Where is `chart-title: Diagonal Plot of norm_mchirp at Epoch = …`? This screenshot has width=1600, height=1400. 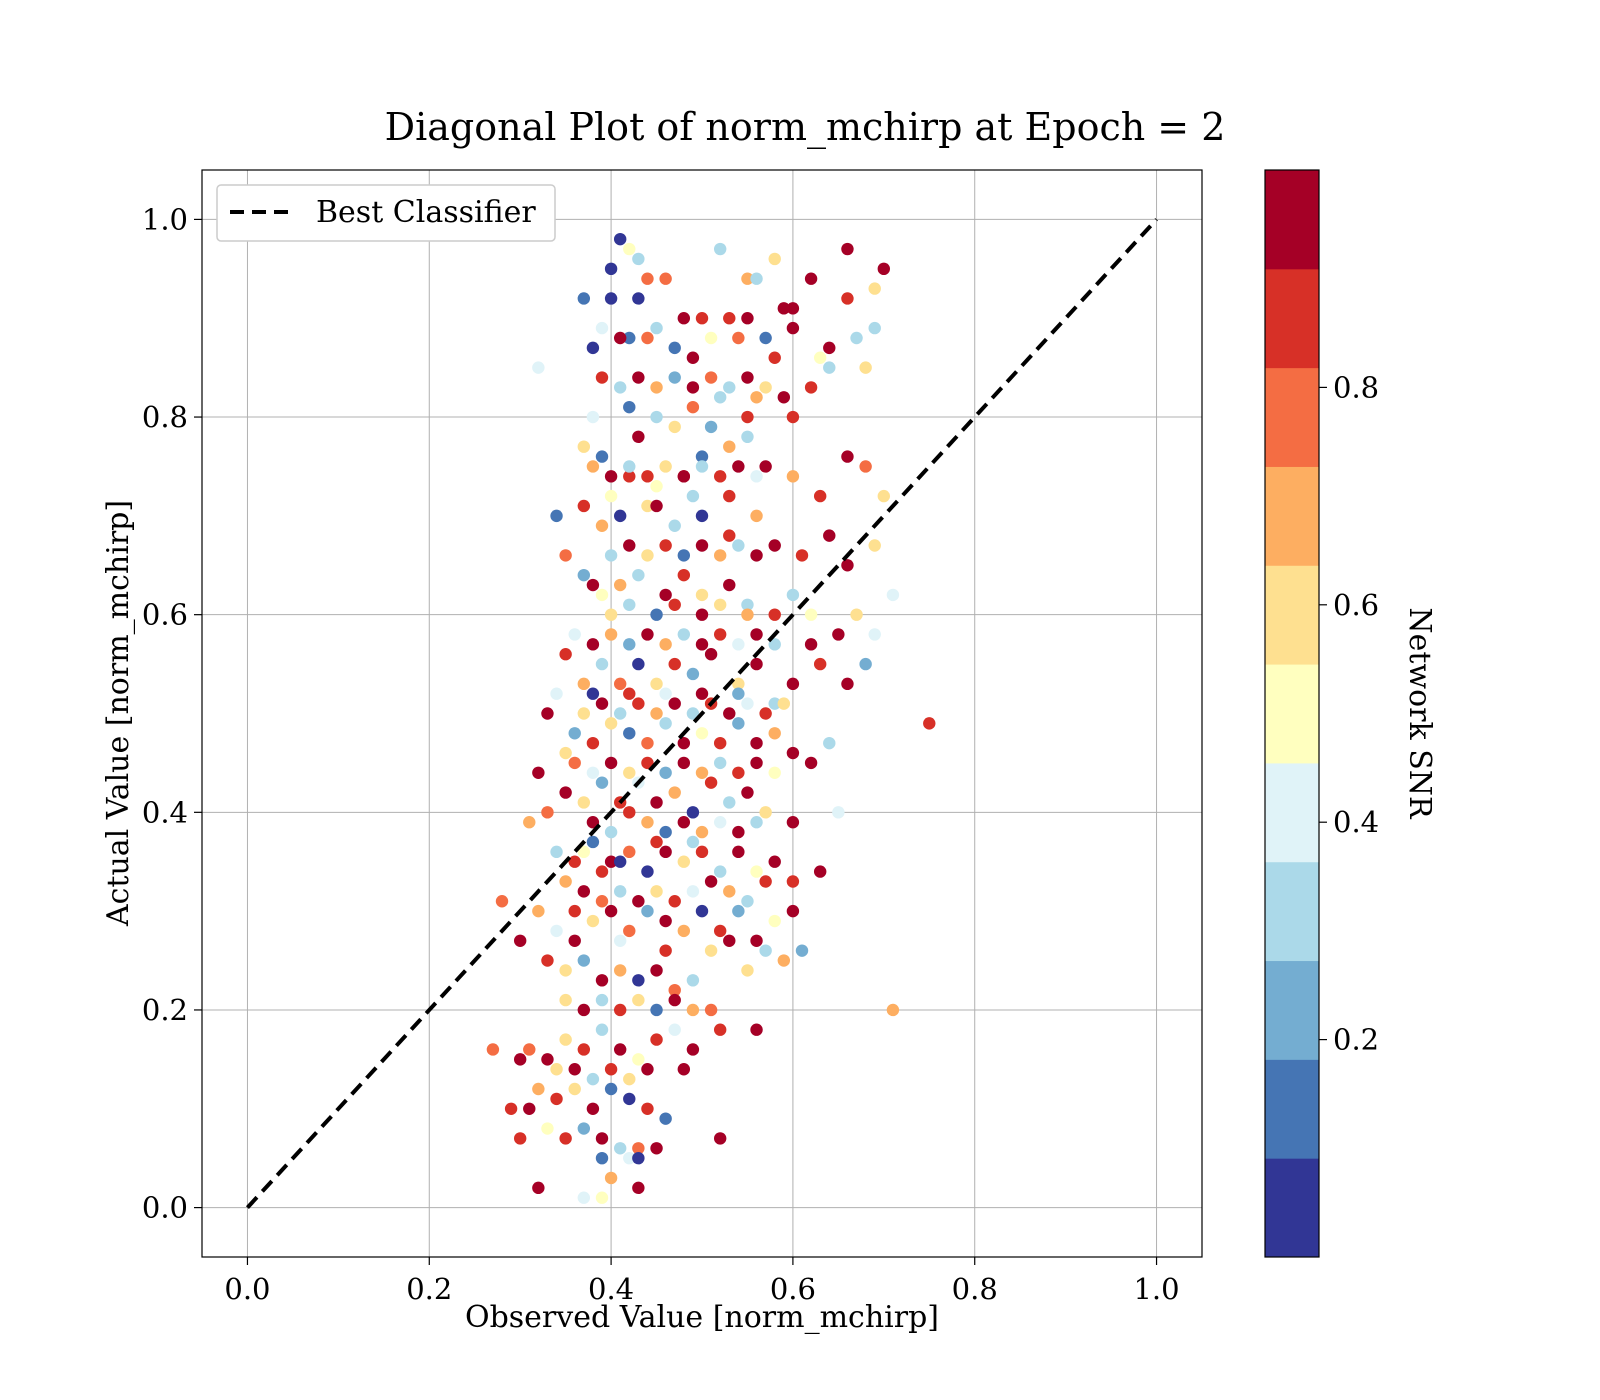
chart-title: Diagonal Plot of norm_mchirp at Epoch = … is located at coordinates (805, 127).